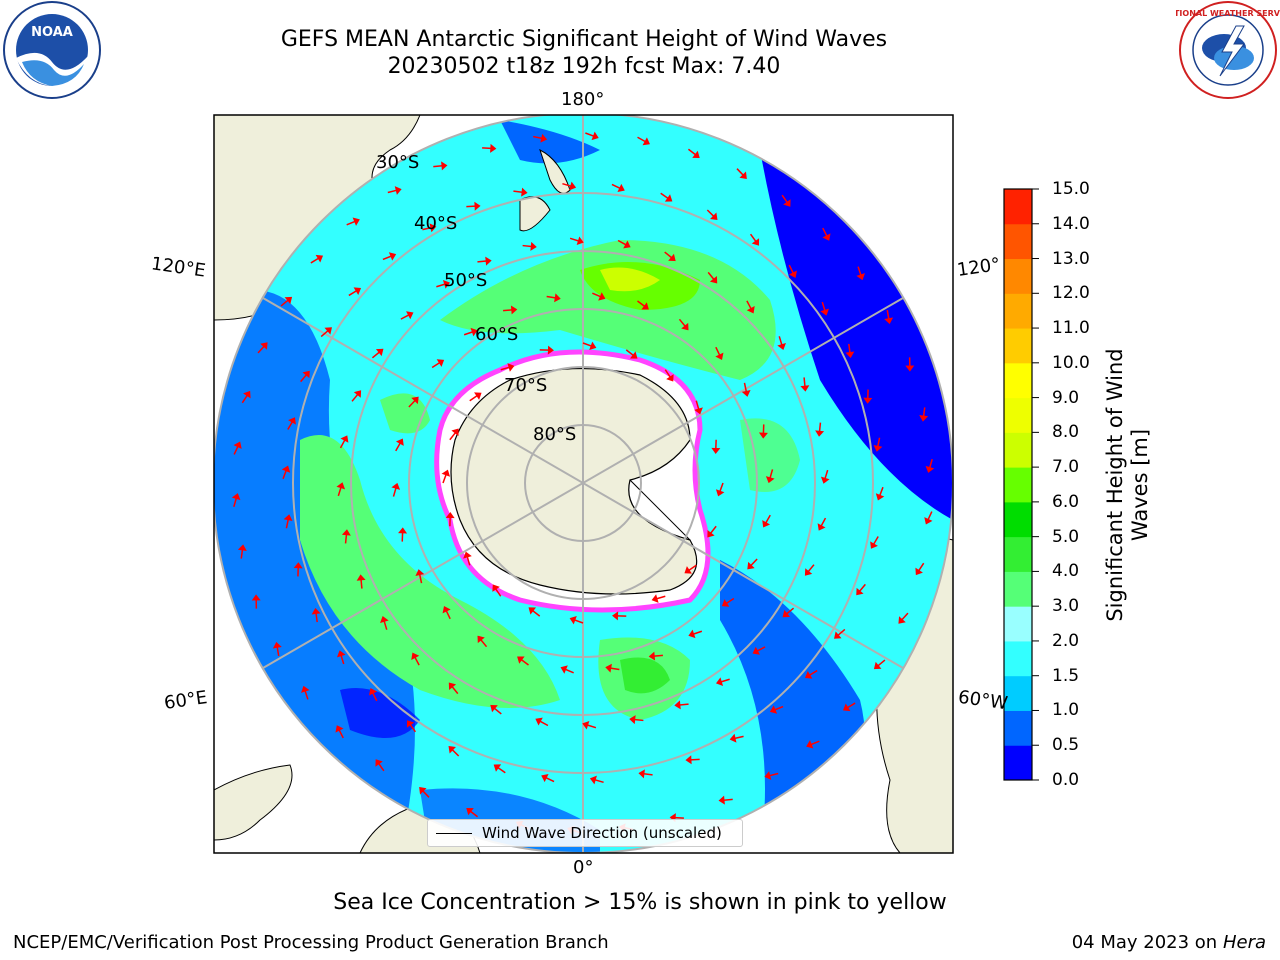 This screenshot has width=1280, height=960. I want to click on nws-logo: NATIONAL WEATHER SERVICE, so click(1228, 50).